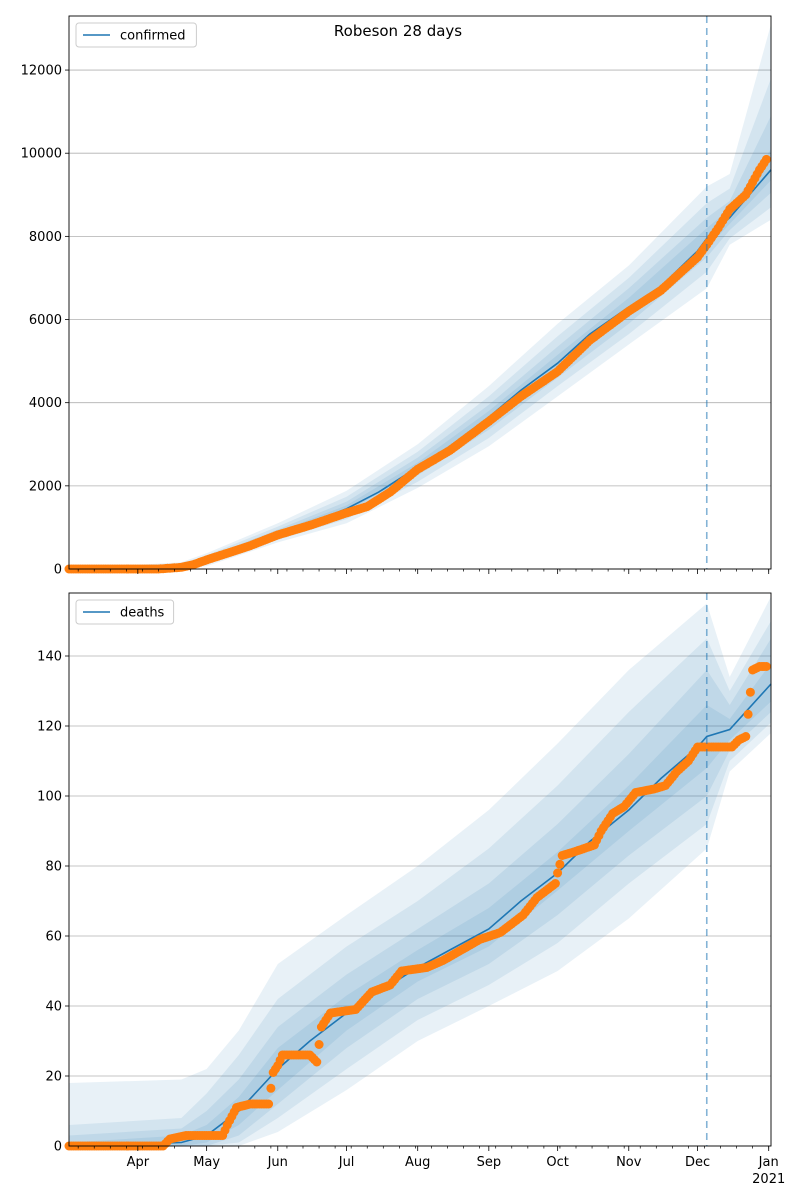 The width and height of the screenshot is (800, 1200). Describe the element at coordinates (53, 1007) in the screenshot. I see `y-tick-label: 40` at that location.